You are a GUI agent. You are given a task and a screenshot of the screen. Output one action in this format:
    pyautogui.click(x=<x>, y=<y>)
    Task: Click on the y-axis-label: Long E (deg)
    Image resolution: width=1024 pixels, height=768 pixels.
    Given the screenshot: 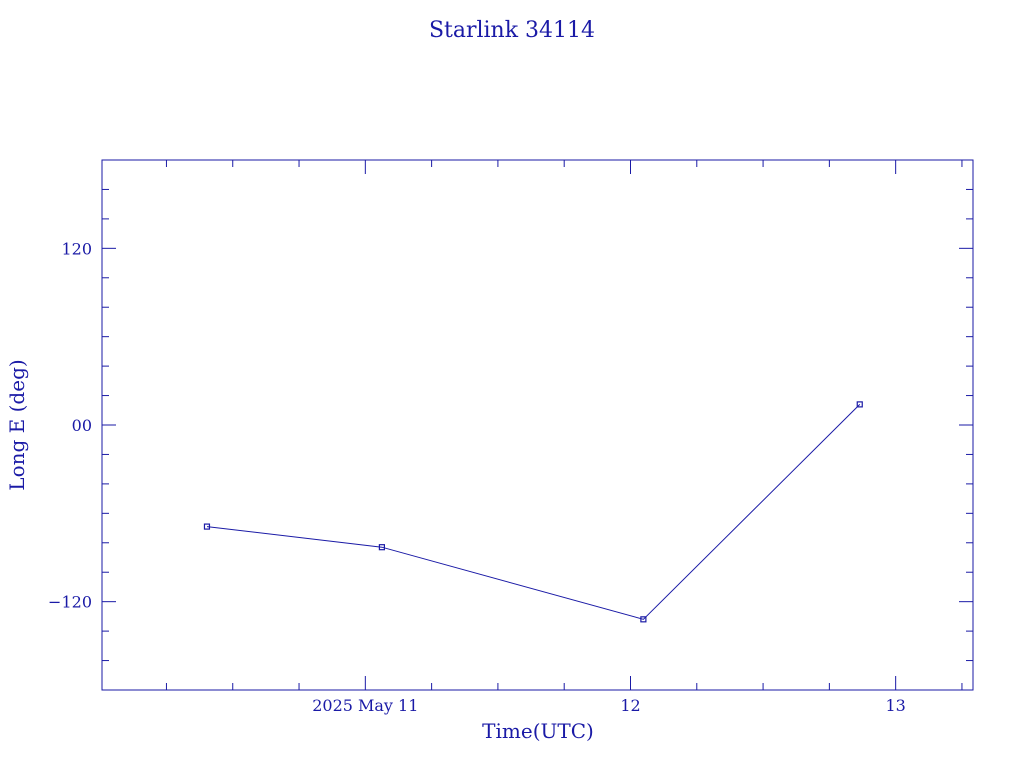 What is the action you would take?
    pyautogui.click(x=17, y=424)
    